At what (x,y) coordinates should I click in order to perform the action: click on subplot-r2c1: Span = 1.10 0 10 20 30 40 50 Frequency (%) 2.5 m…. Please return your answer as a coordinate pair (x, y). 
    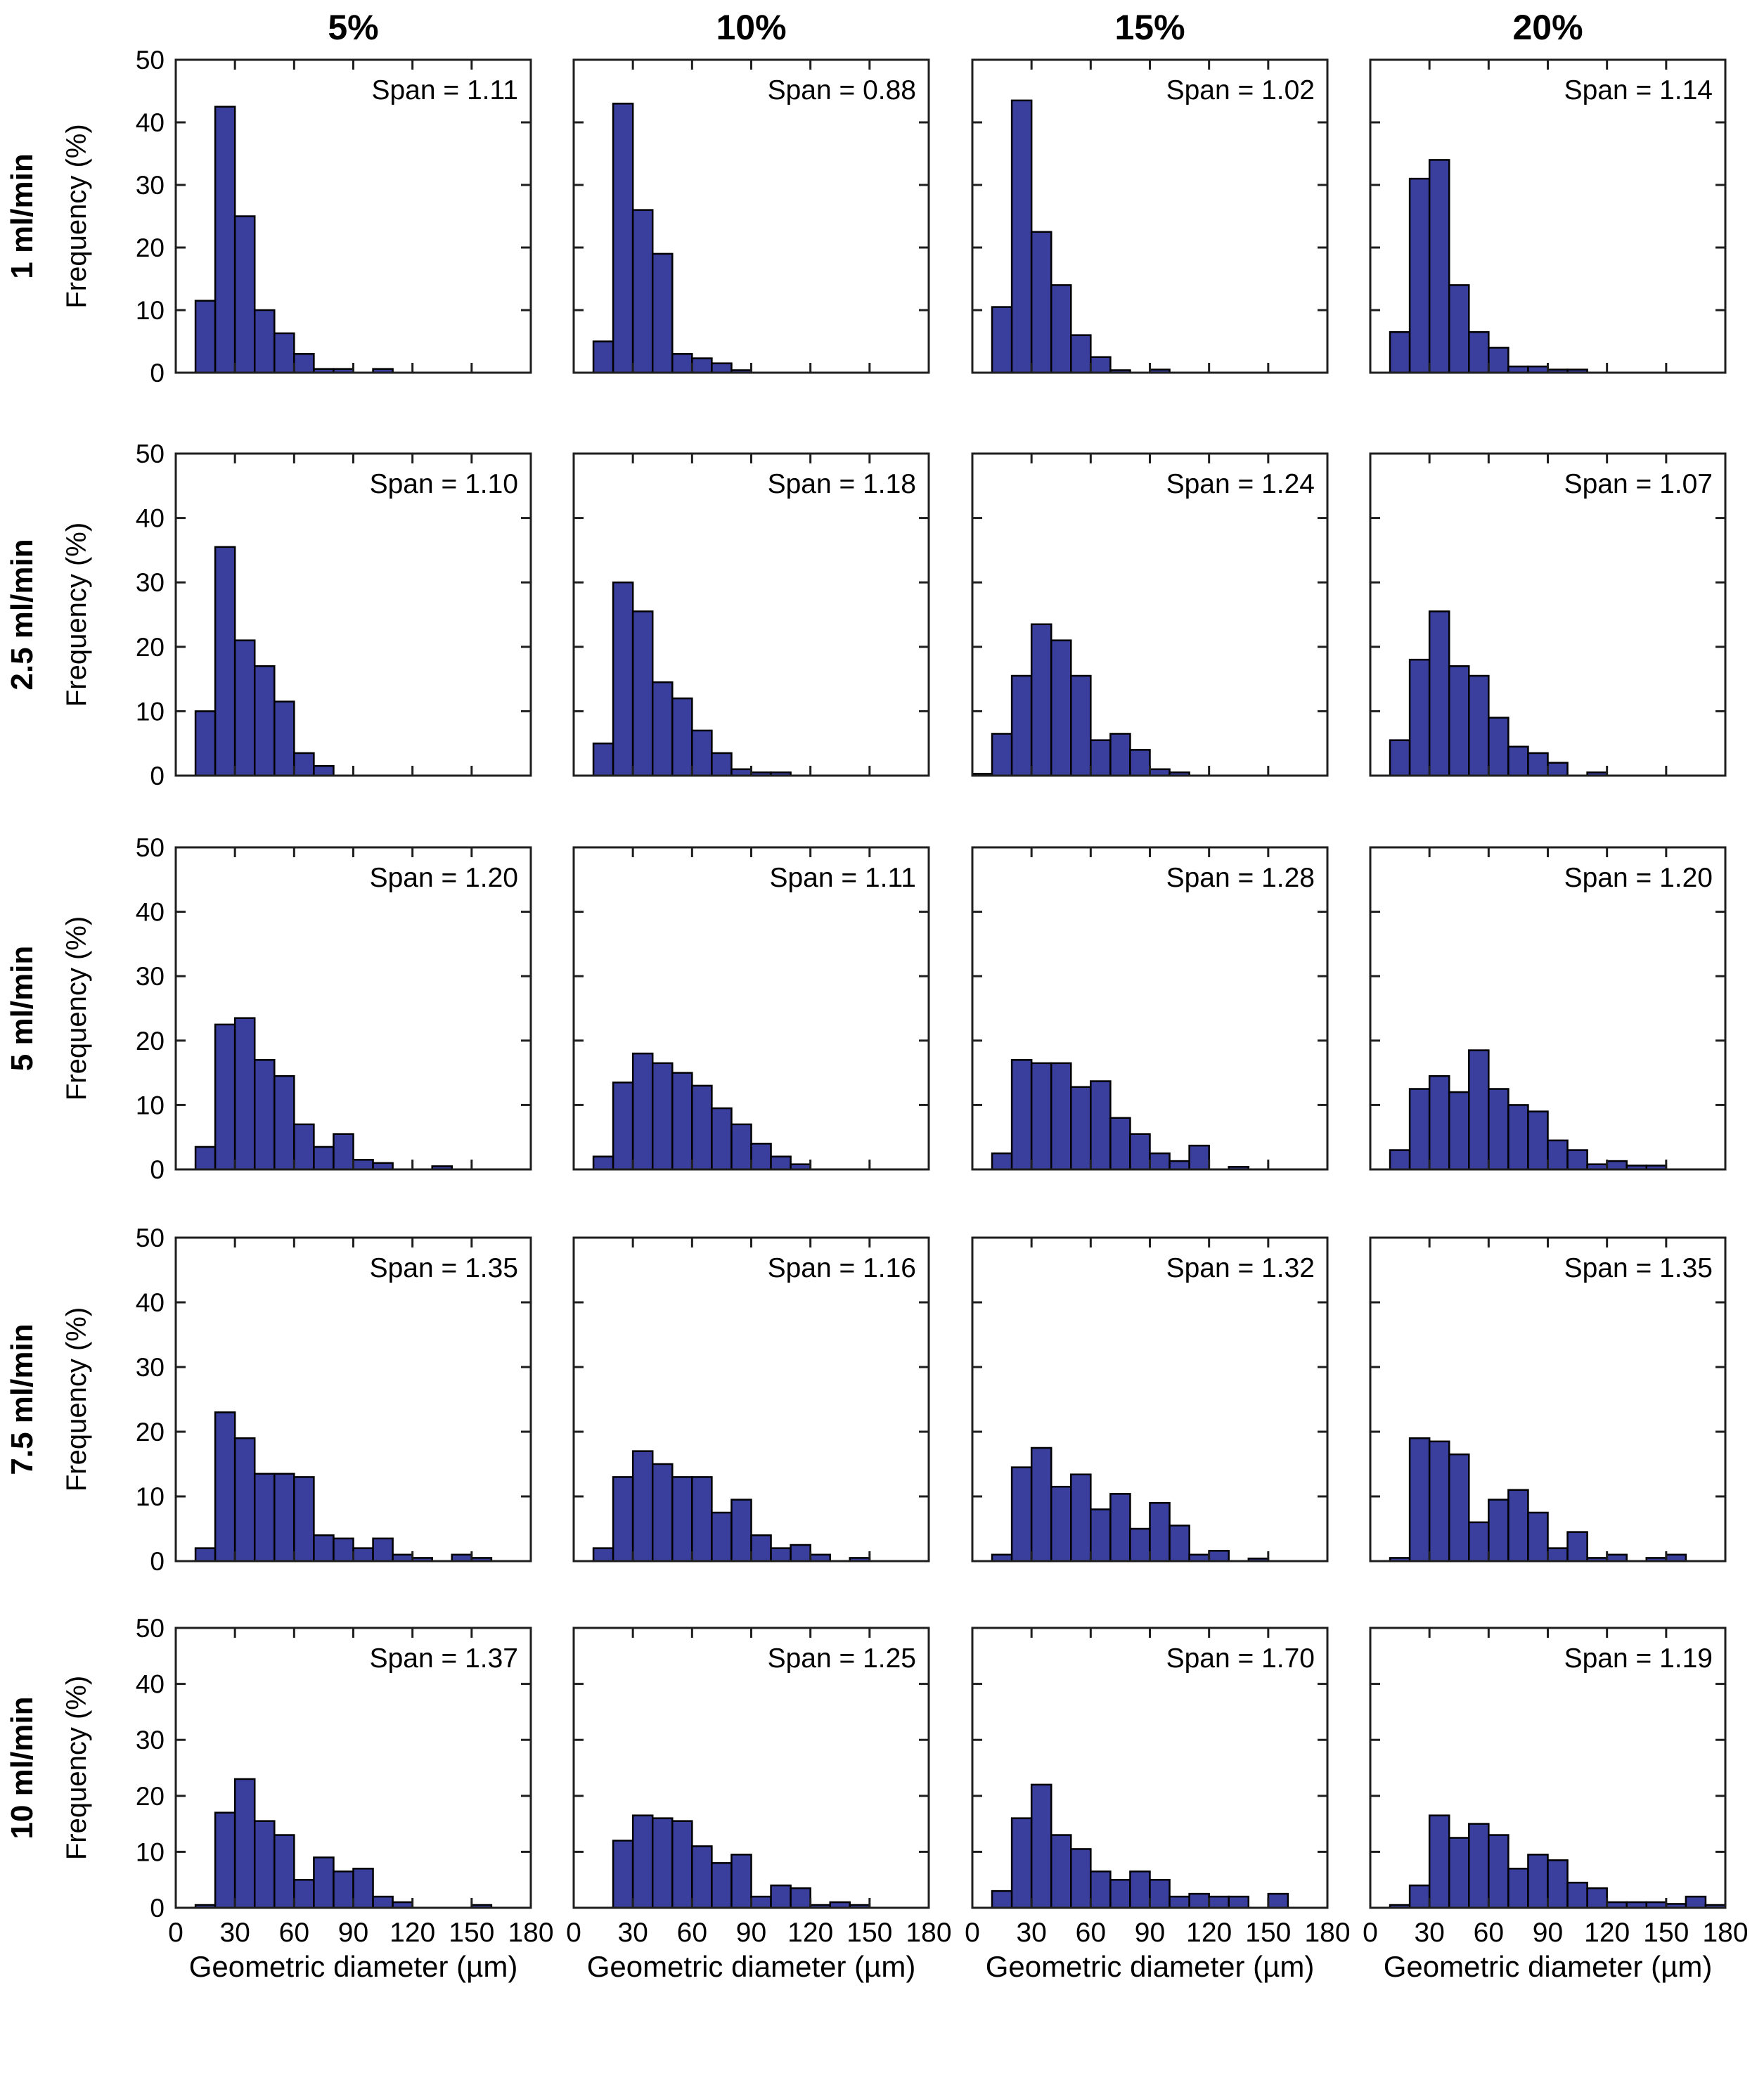
    Looking at the image, I should click on (268, 615).